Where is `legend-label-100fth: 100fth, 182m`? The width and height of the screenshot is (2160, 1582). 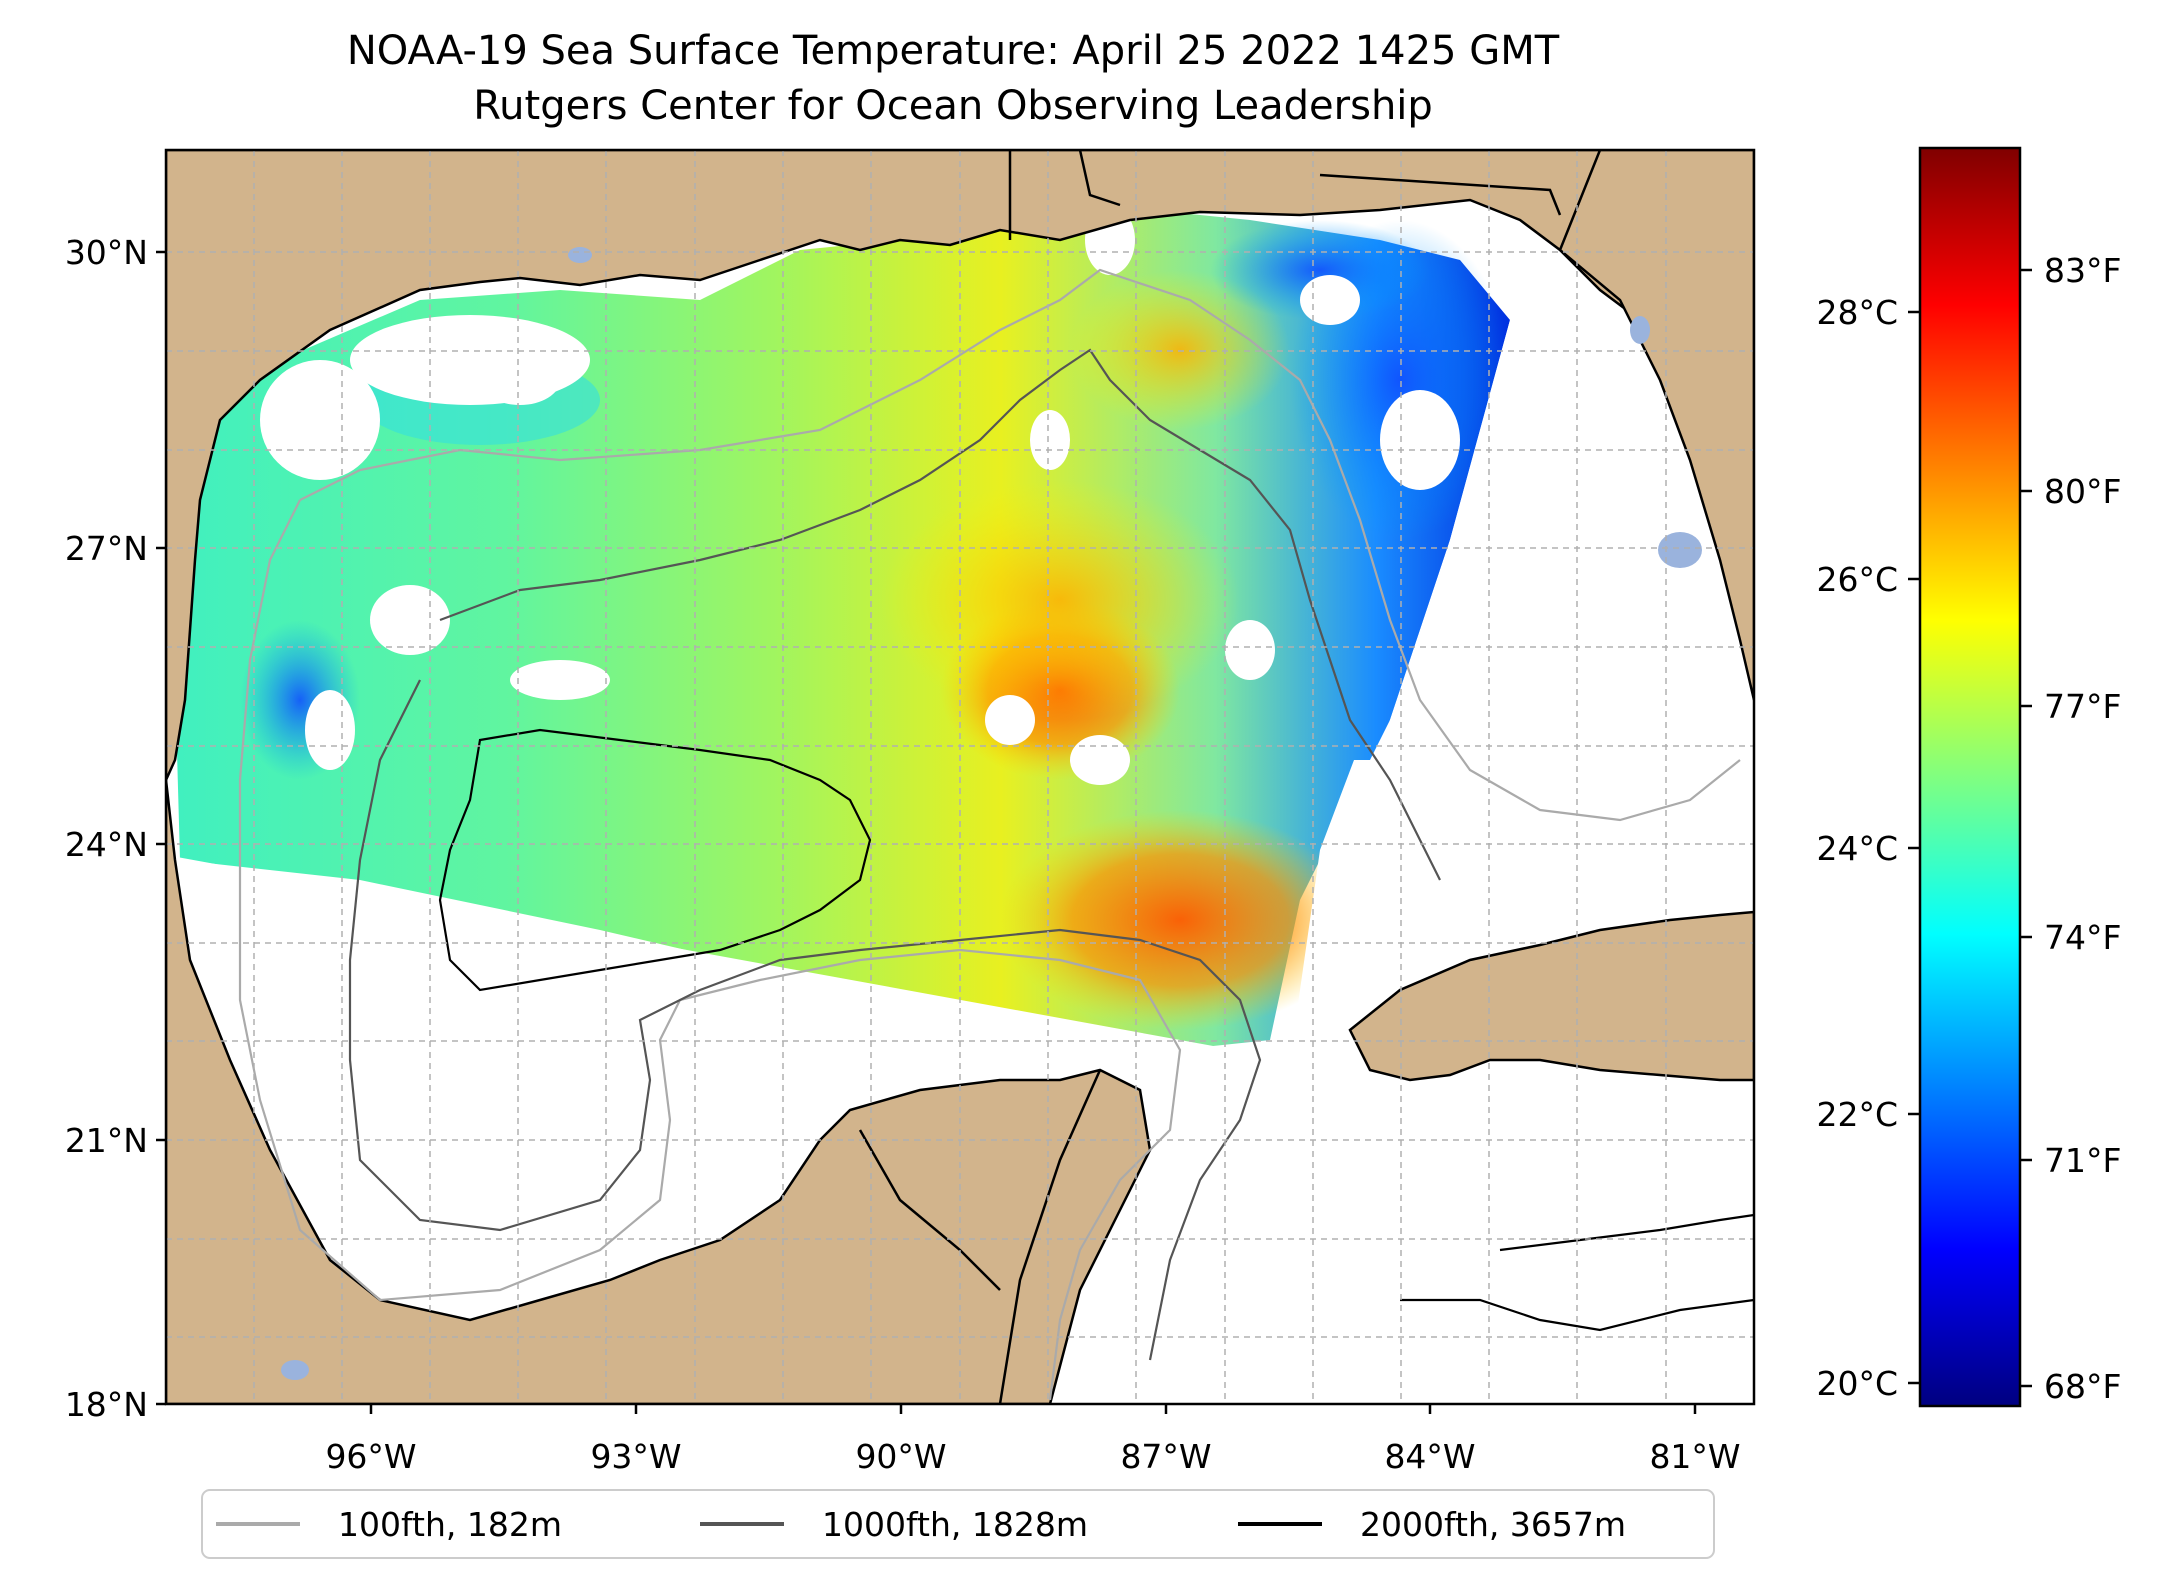 legend-label-100fth: 100fth, 182m is located at coordinates (450, 1524).